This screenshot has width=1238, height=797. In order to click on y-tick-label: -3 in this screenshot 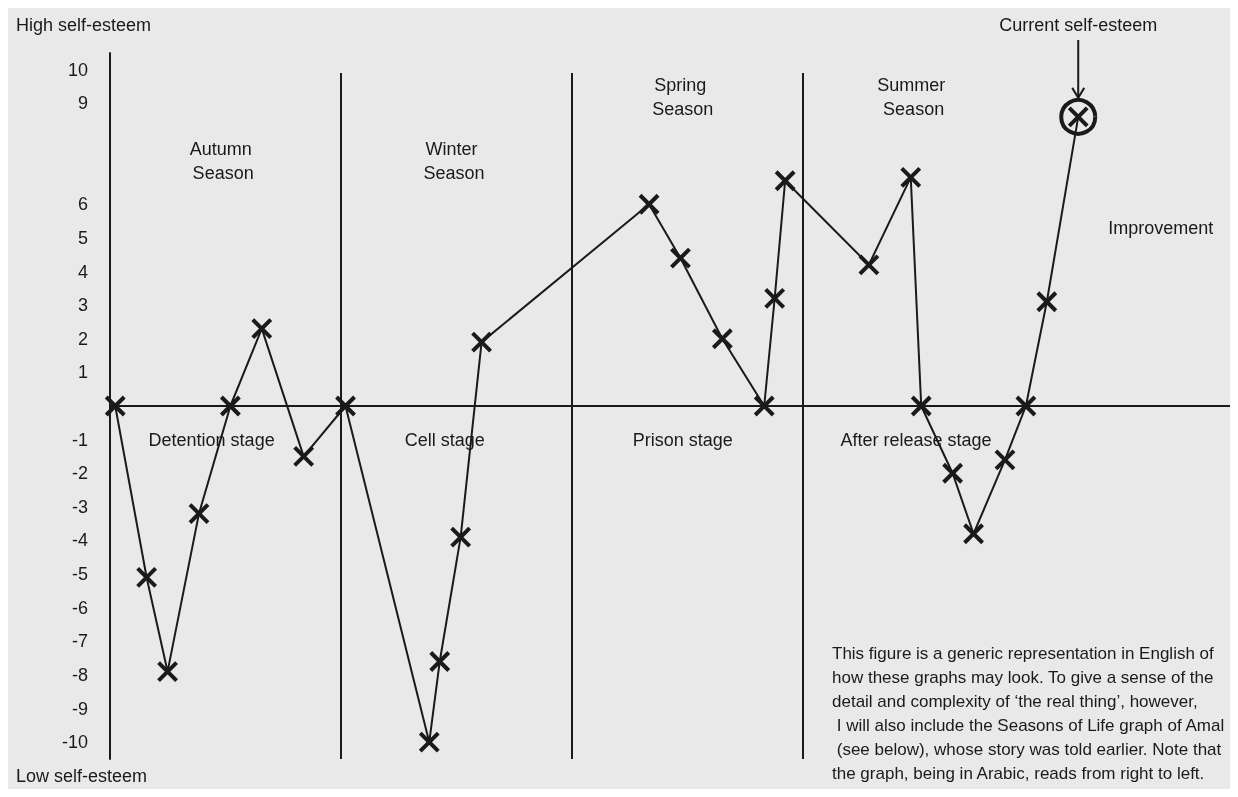, I will do `click(79, 506)`.